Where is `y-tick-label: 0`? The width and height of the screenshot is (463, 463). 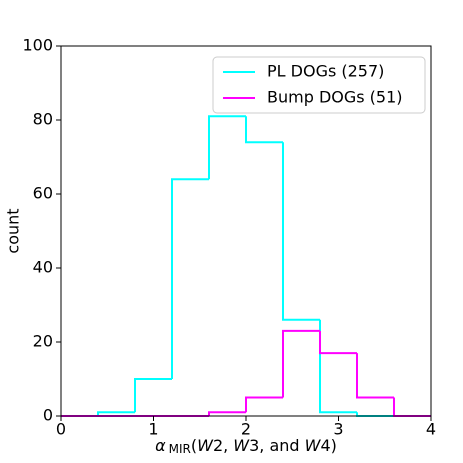
y-tick-label: 0 is located at coordinates (48, 415).